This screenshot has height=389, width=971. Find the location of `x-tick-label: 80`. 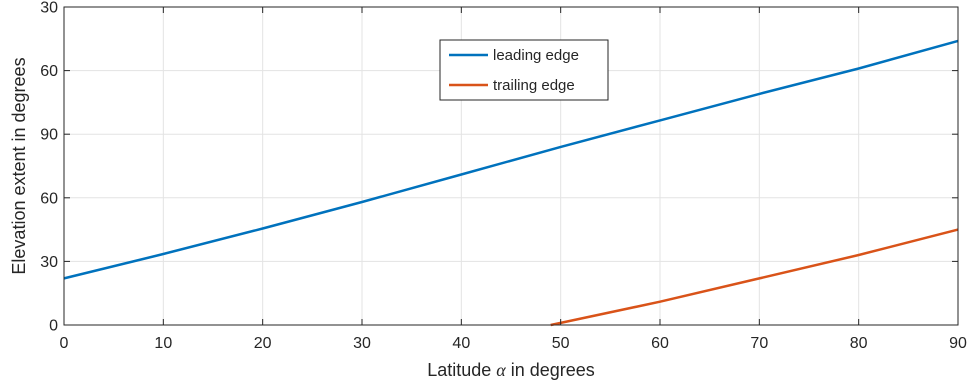

x-tick-label: 80 is located at coordinates (859, 343).